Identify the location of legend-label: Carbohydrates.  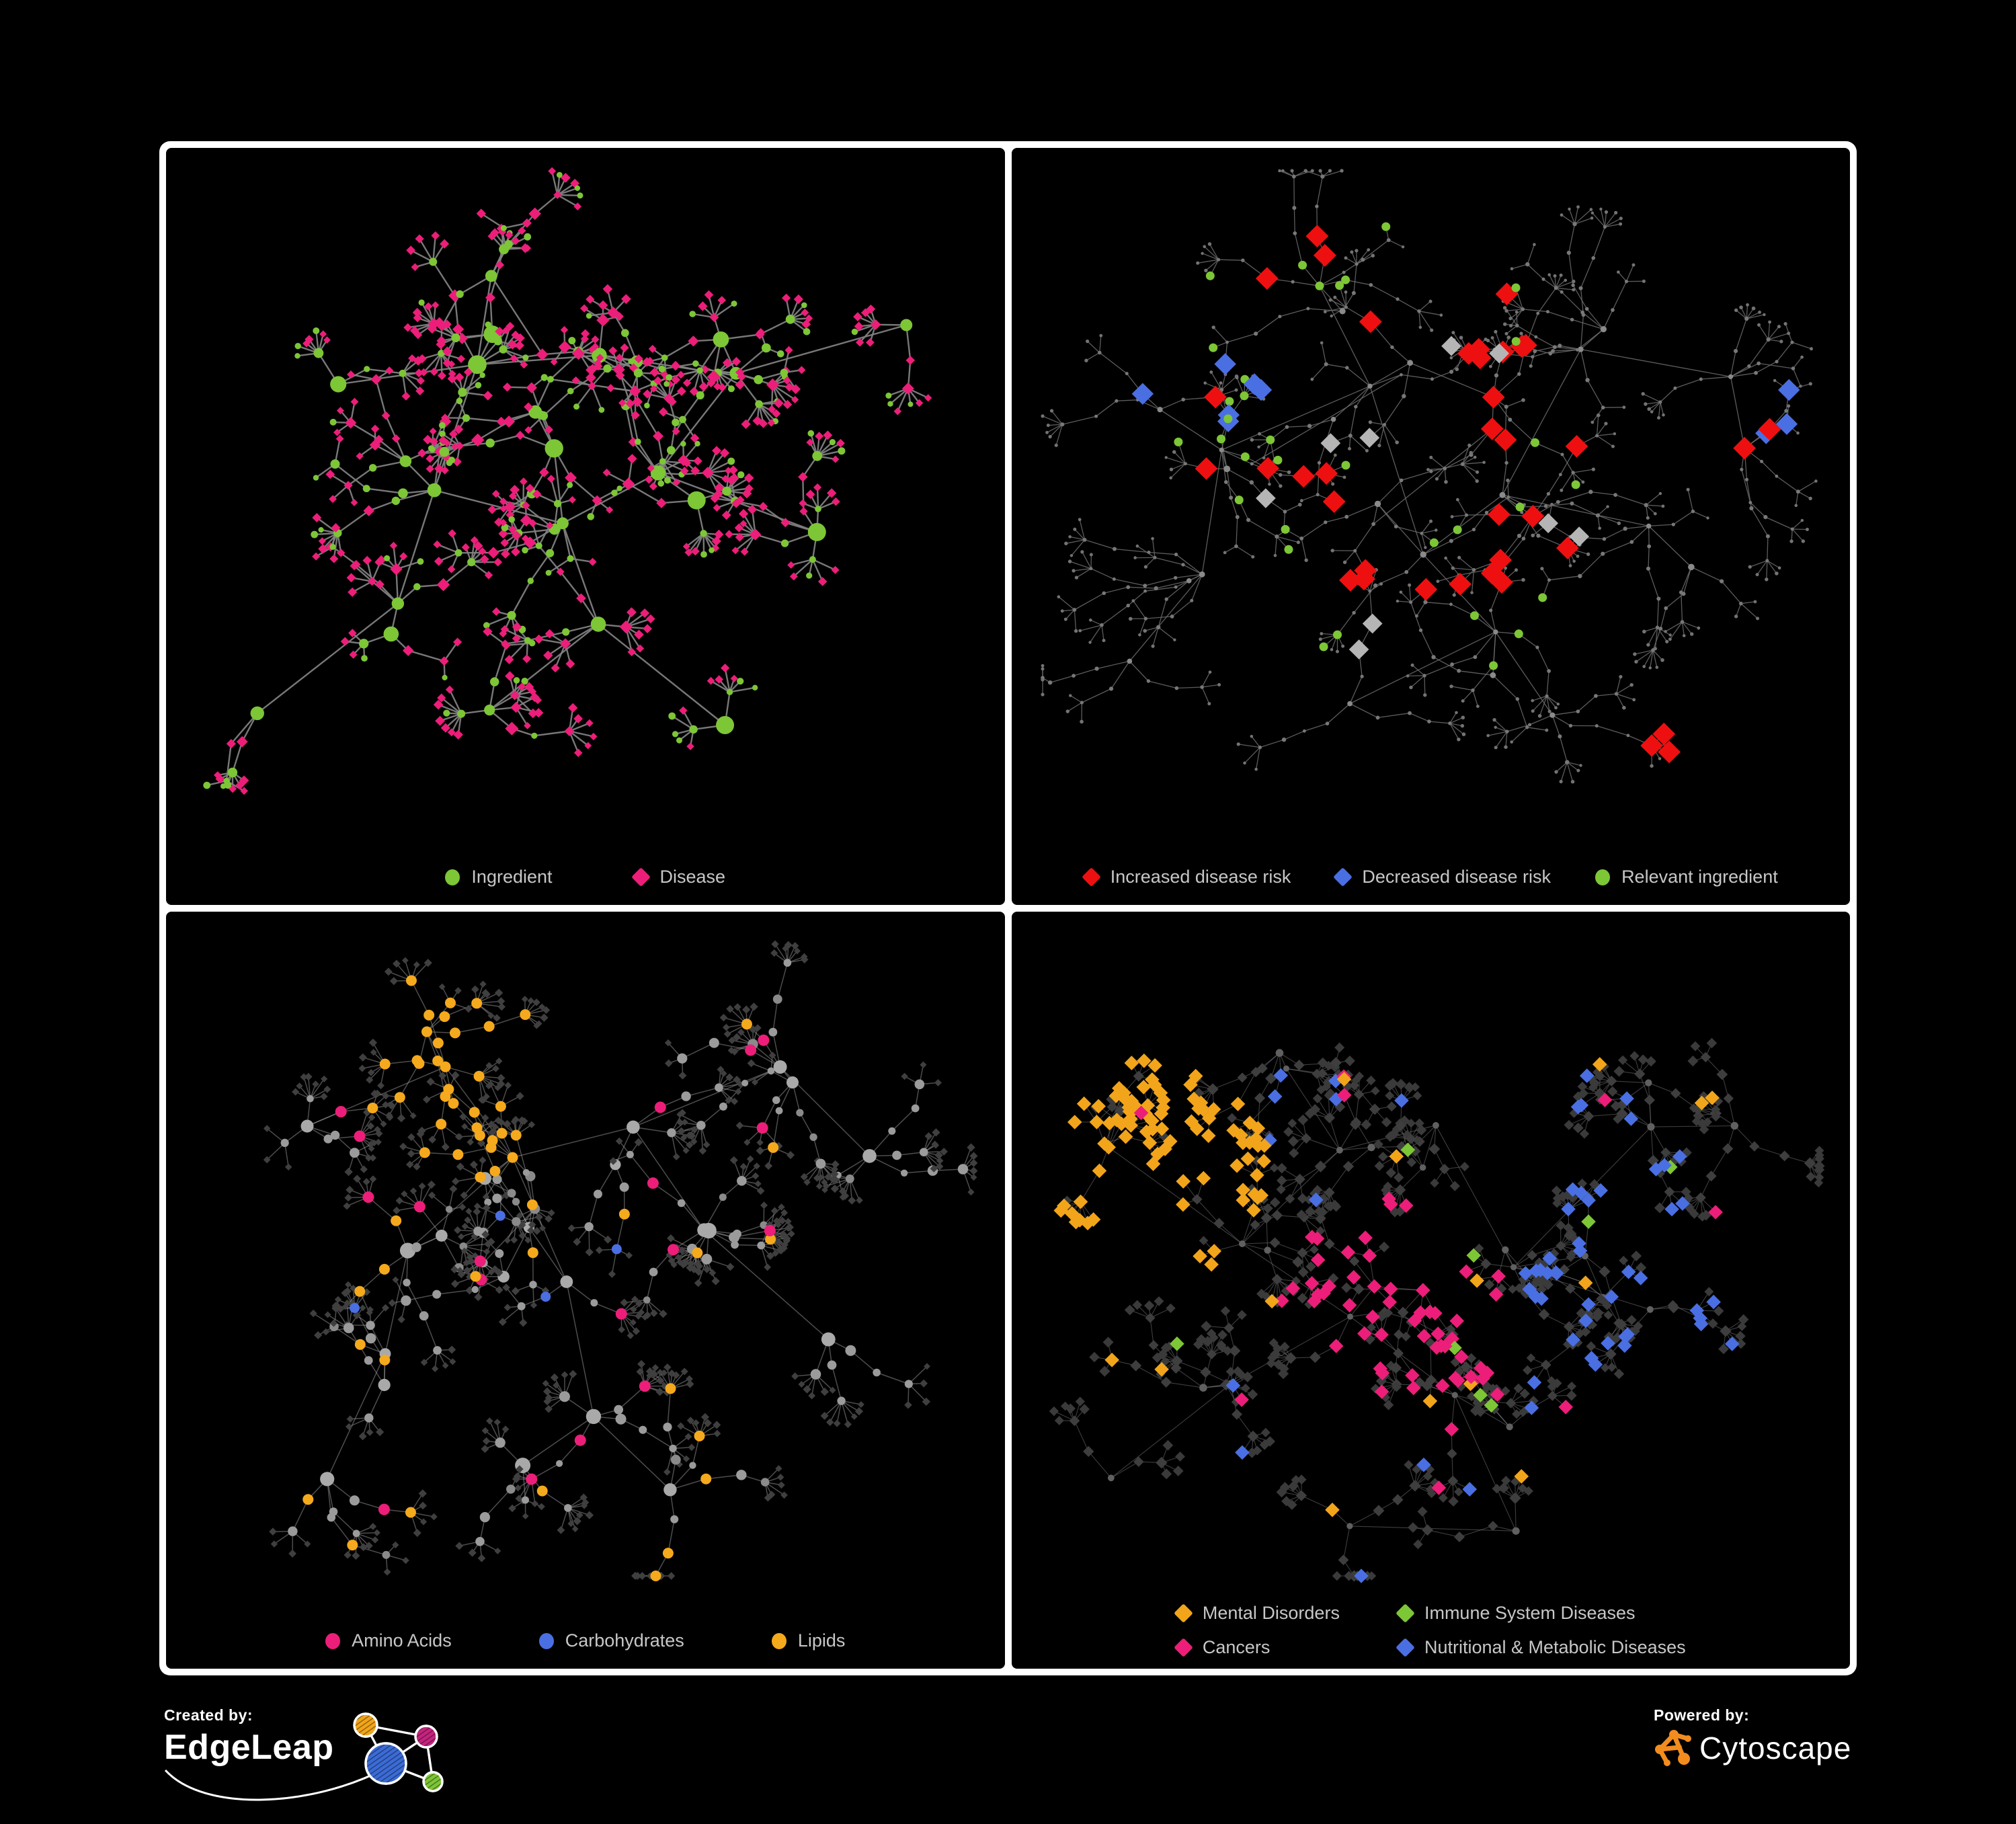
(624, 1640).